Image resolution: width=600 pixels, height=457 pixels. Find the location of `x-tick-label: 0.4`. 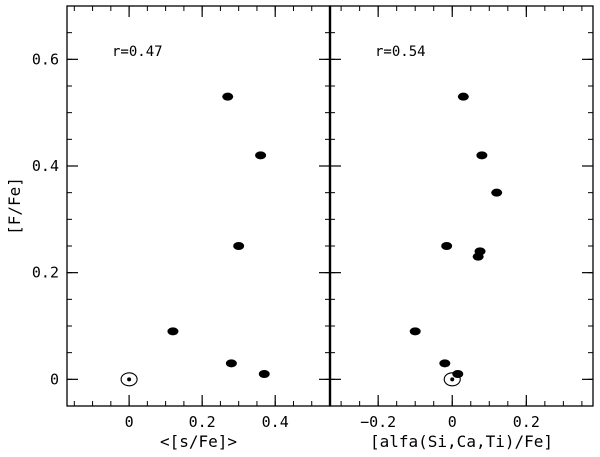

x-tick-label: 0.4 is located at coordinates (275, 422).